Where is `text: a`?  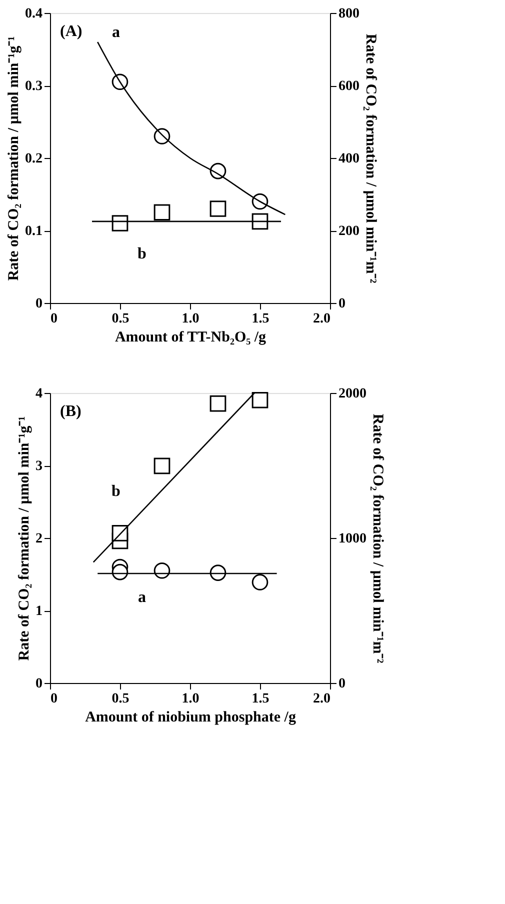
text: a is located at coordinates (116, 32).